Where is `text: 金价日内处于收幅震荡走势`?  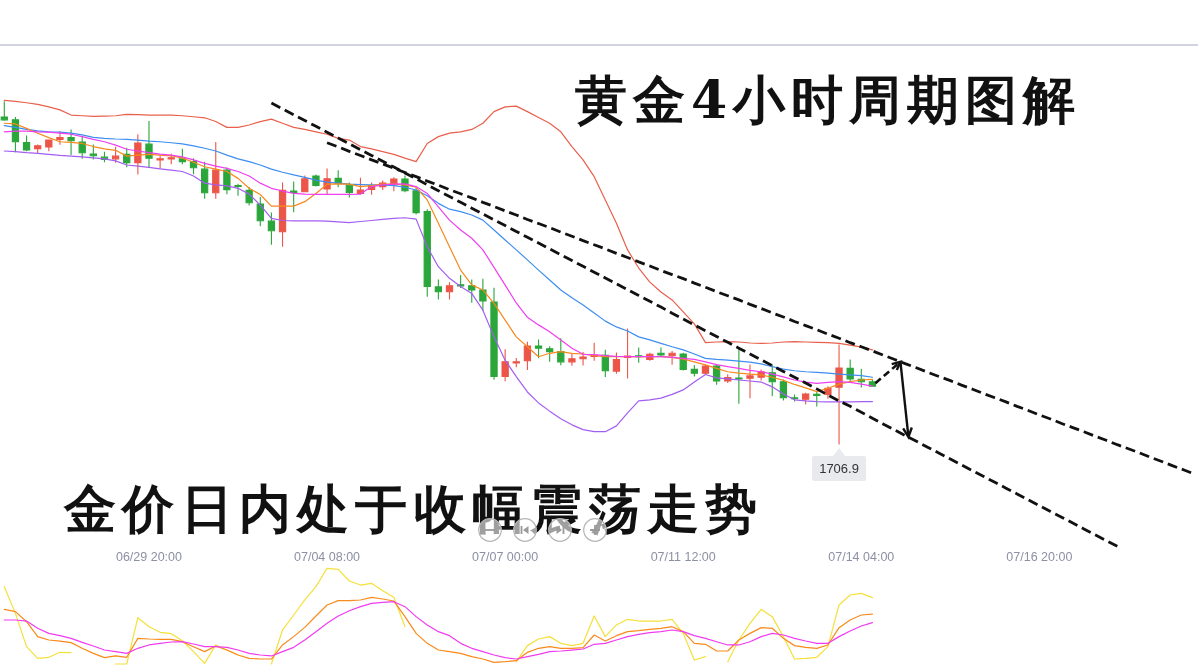 text: 金价日内处于收幅震荡走势 is located at coordinates (413, 508).